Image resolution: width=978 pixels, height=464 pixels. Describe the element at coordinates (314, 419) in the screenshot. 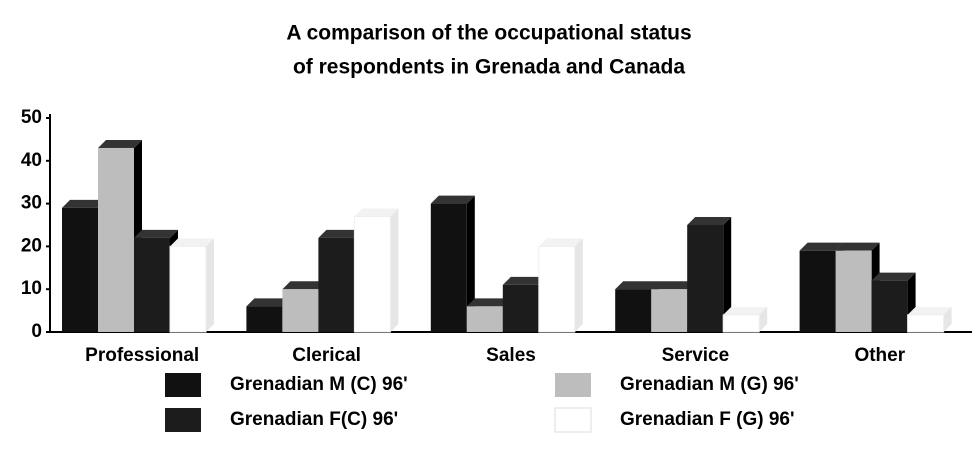

I see `legend-label: Grenadian F(C) 96'` at that location.